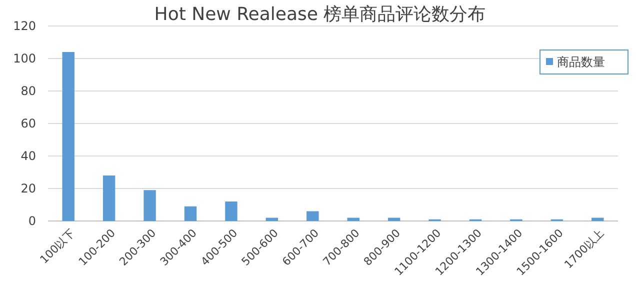 The height and width of the screenshot is (291, 640). Describe the element at coordinates (28, 91) in the screenshot. I see `y-tick-label: 80` at that location.